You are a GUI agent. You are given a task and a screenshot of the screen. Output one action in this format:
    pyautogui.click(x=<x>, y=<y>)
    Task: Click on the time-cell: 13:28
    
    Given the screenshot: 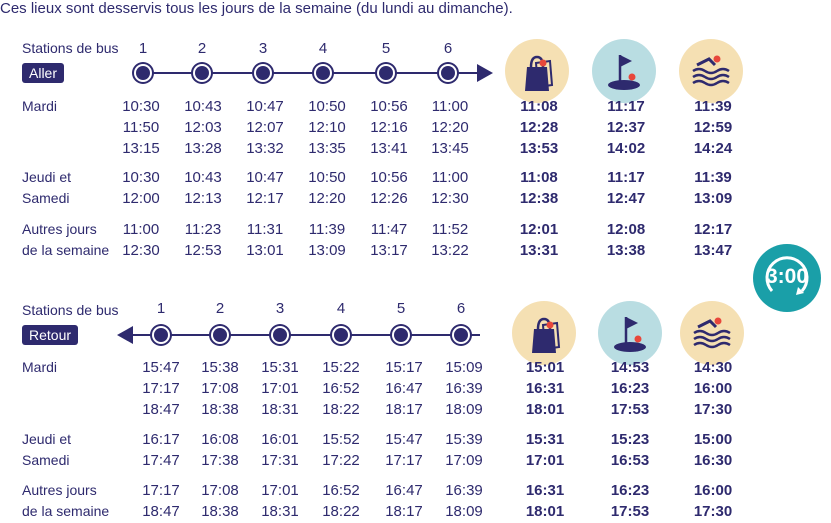 What is the action you would take?
    pyautogui.click(x=203, y=148)
    